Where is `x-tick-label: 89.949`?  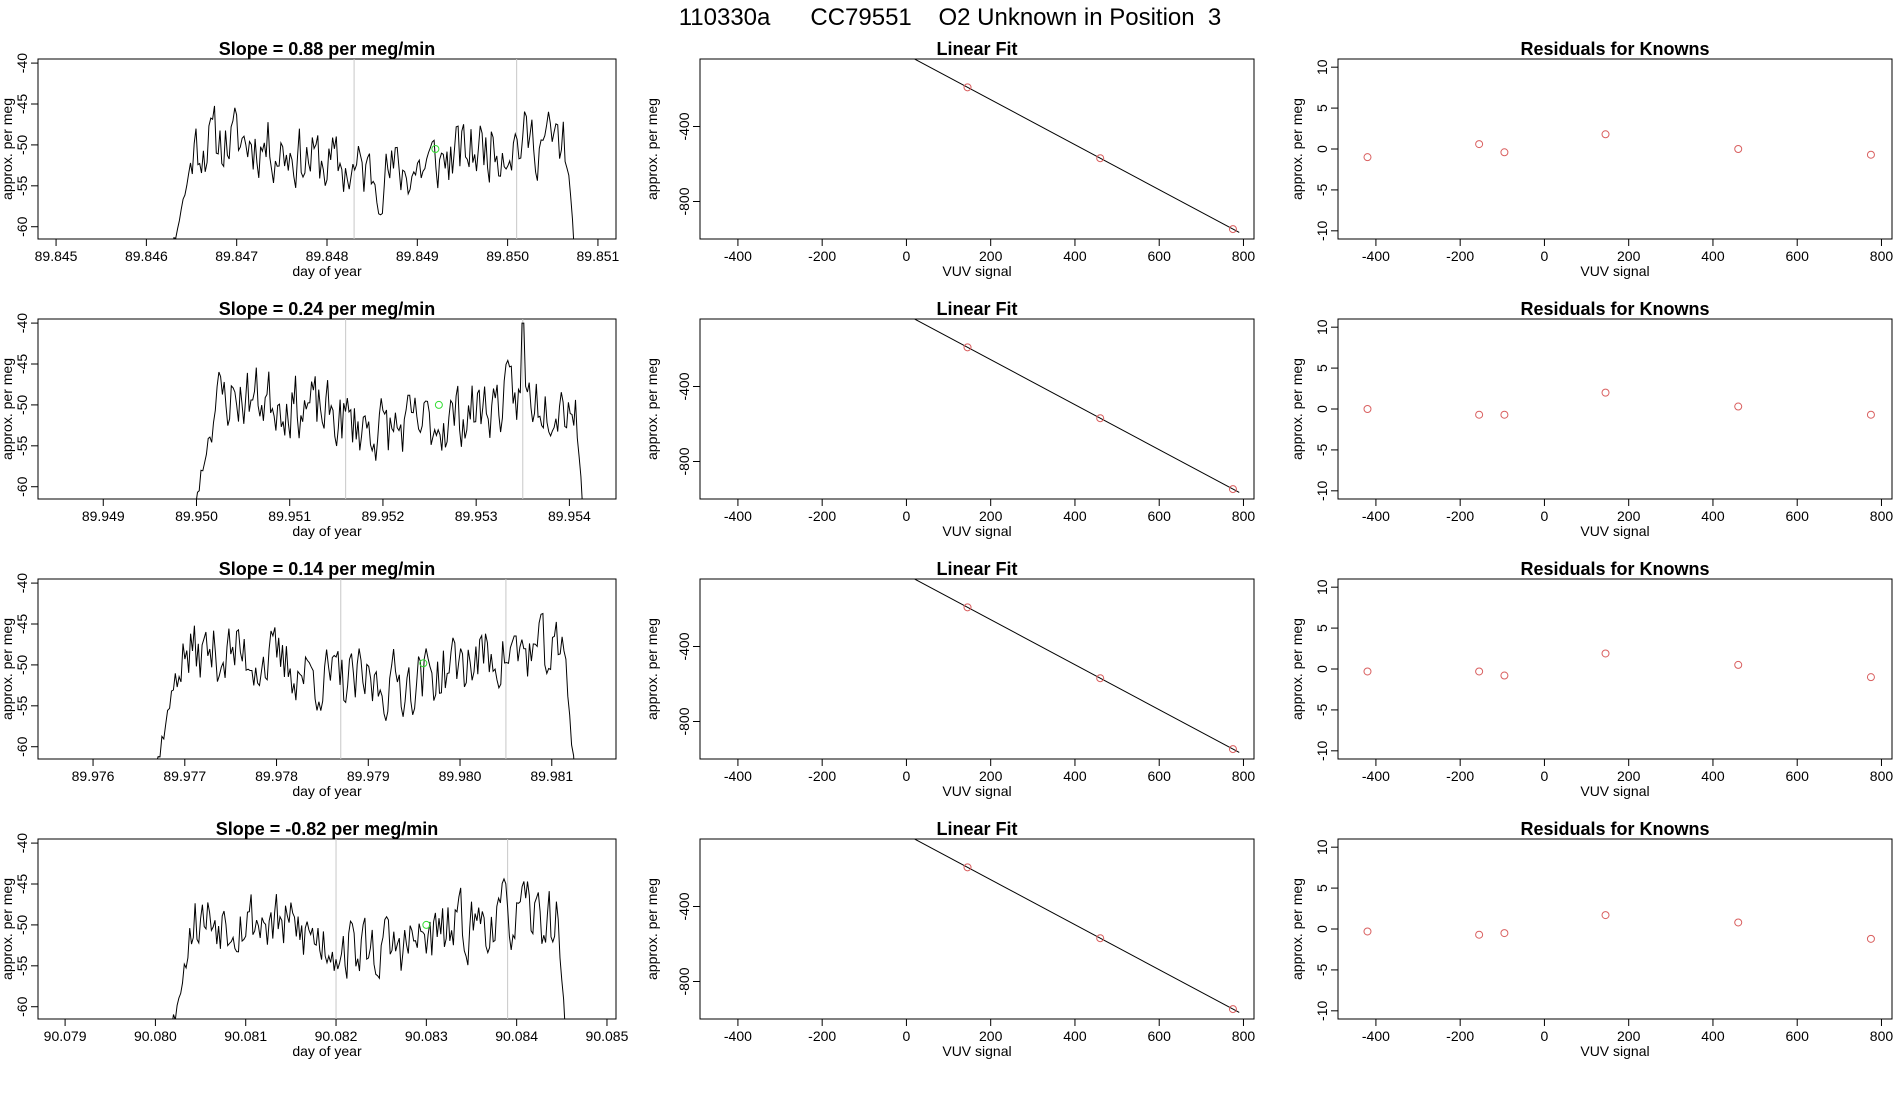 x-tick-label: 89.949 is located at coordinates (103, 516).